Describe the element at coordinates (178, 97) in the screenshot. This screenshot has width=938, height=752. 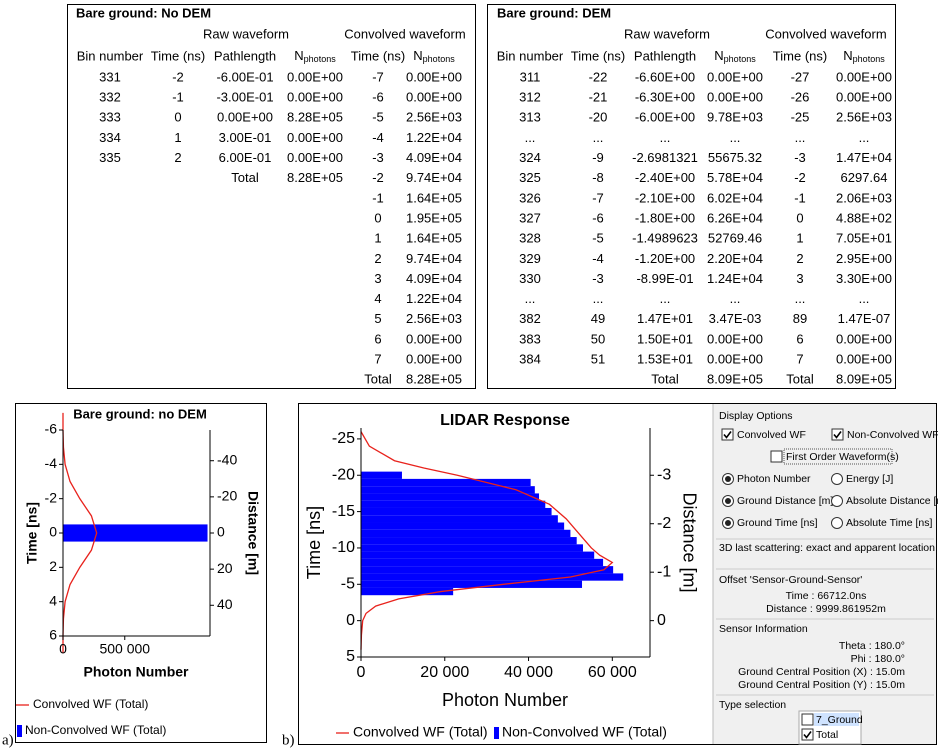
I see `table-cell: -1` at that location.